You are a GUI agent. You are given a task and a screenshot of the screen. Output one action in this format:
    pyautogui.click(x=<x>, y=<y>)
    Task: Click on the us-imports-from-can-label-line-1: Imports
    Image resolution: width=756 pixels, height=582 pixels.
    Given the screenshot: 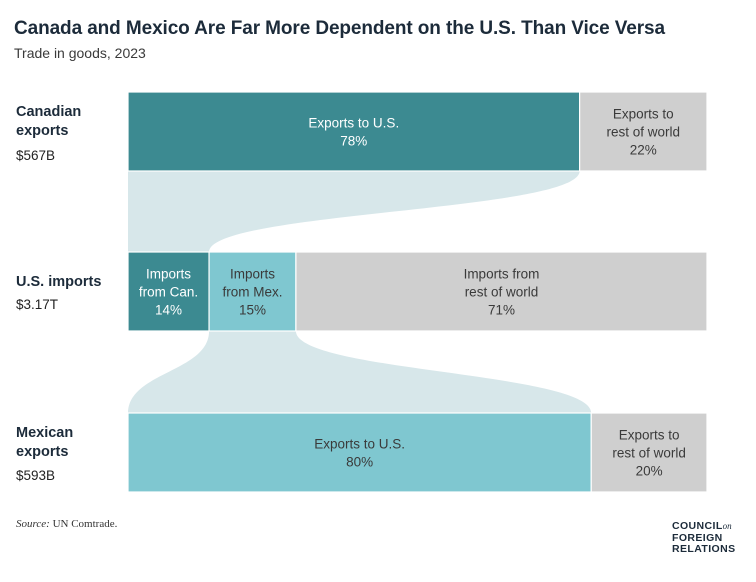 What is the action you would take?
    pyautogui.click(x=168, y=274)
    